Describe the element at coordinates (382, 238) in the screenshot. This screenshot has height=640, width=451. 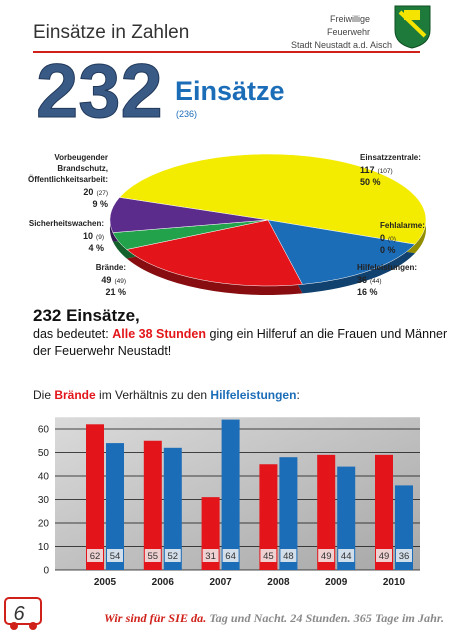
I see `pie-count: 0` at that location.